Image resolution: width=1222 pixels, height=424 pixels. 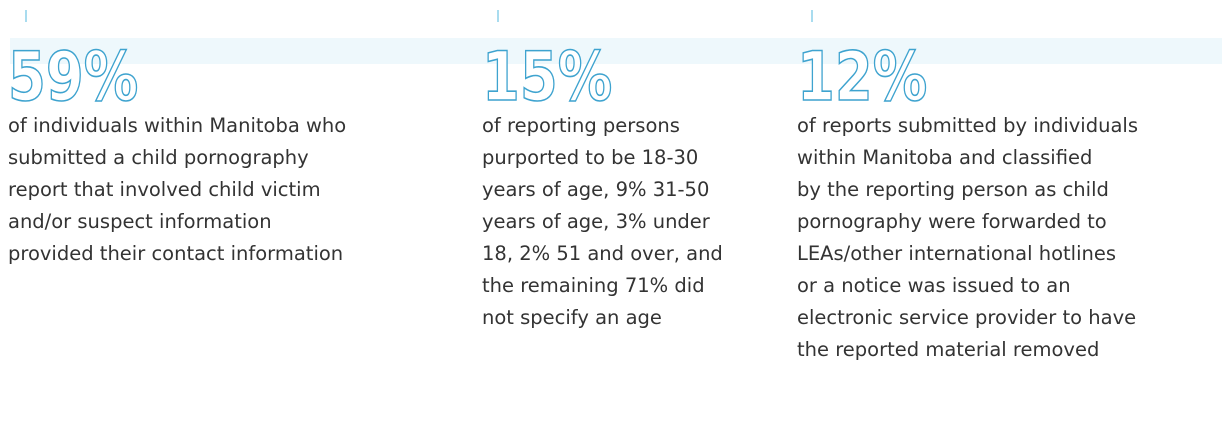 I want to click on stat-description: or a notice was issued to an, so click(x=934, y=285).